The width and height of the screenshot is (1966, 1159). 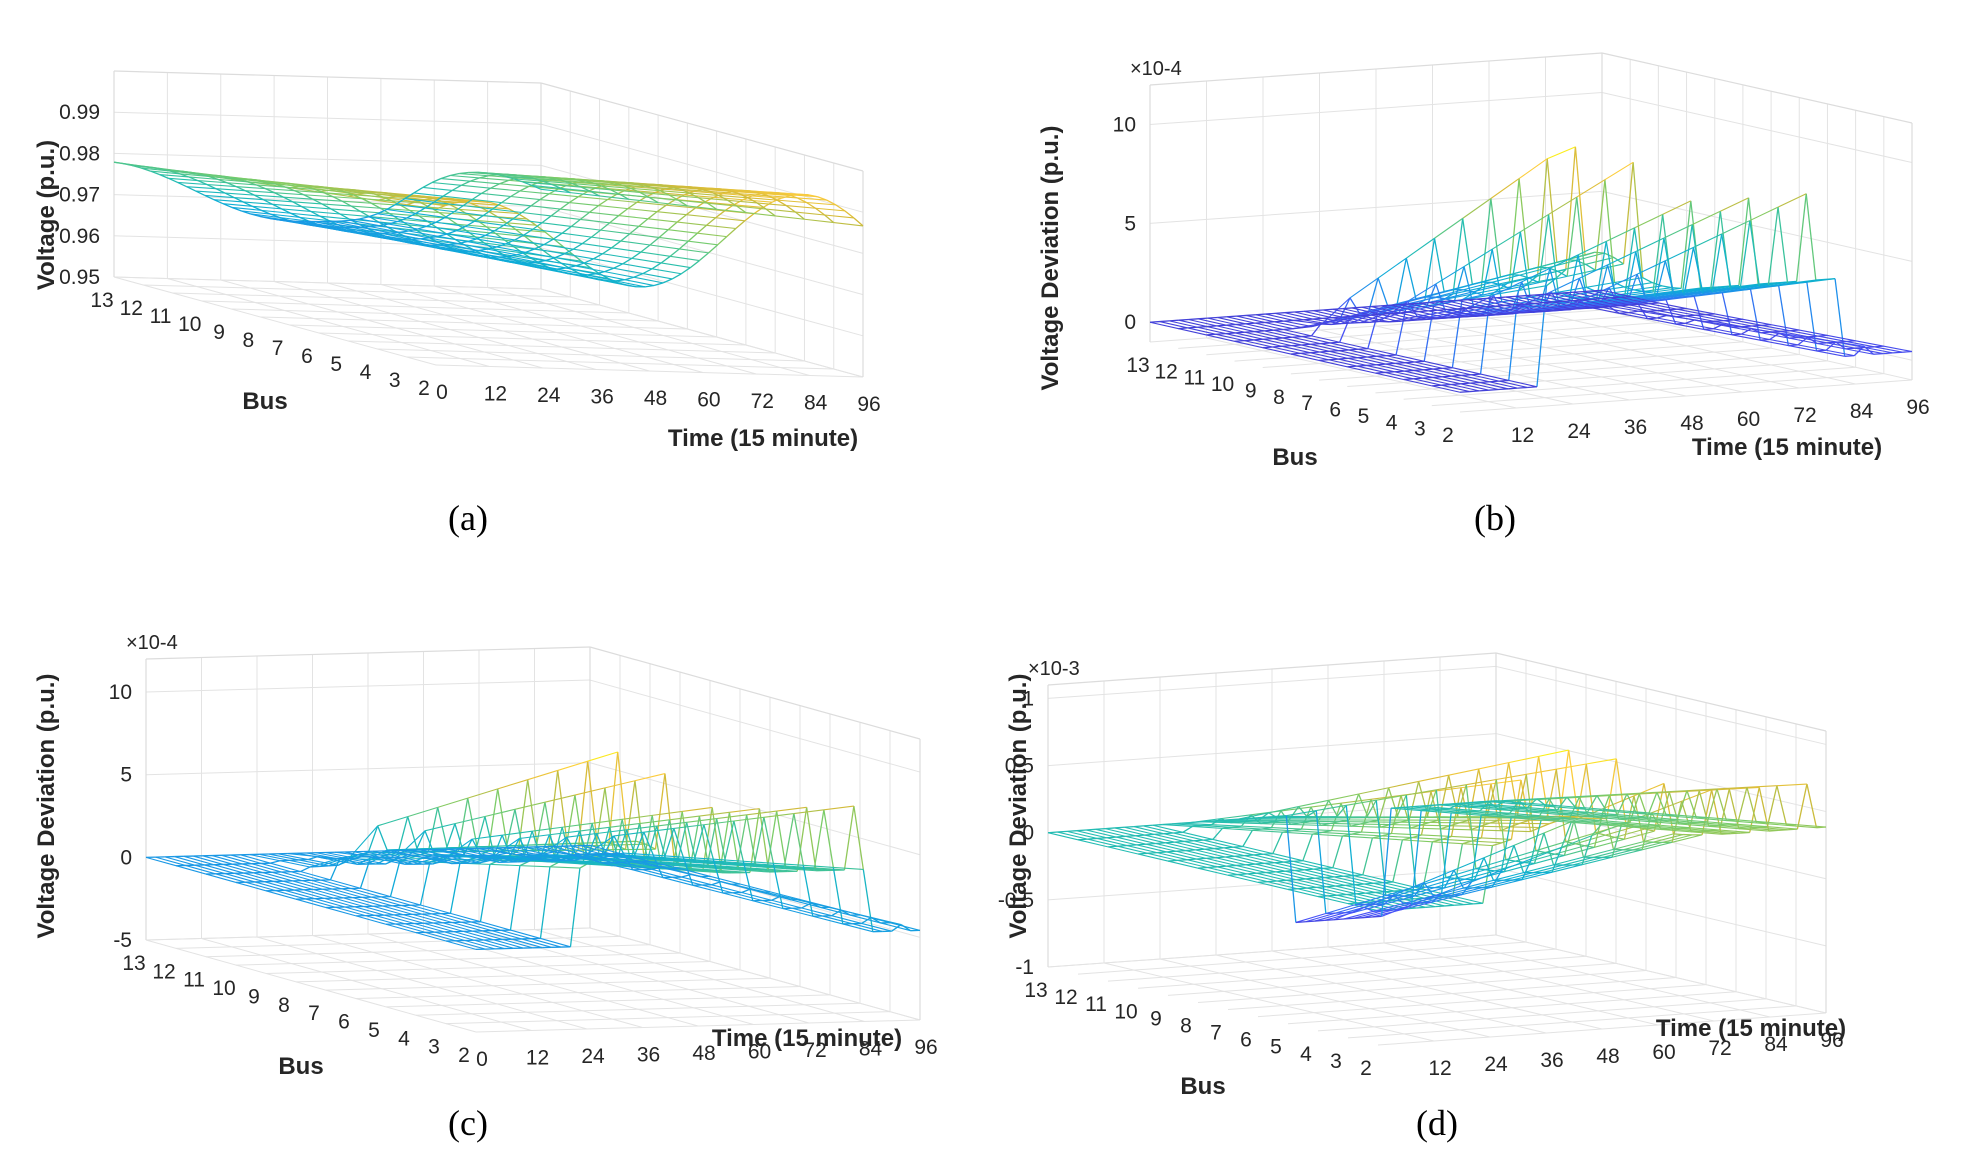 I want to click on y-tick-label: 6, so click(x=1335, y=410).